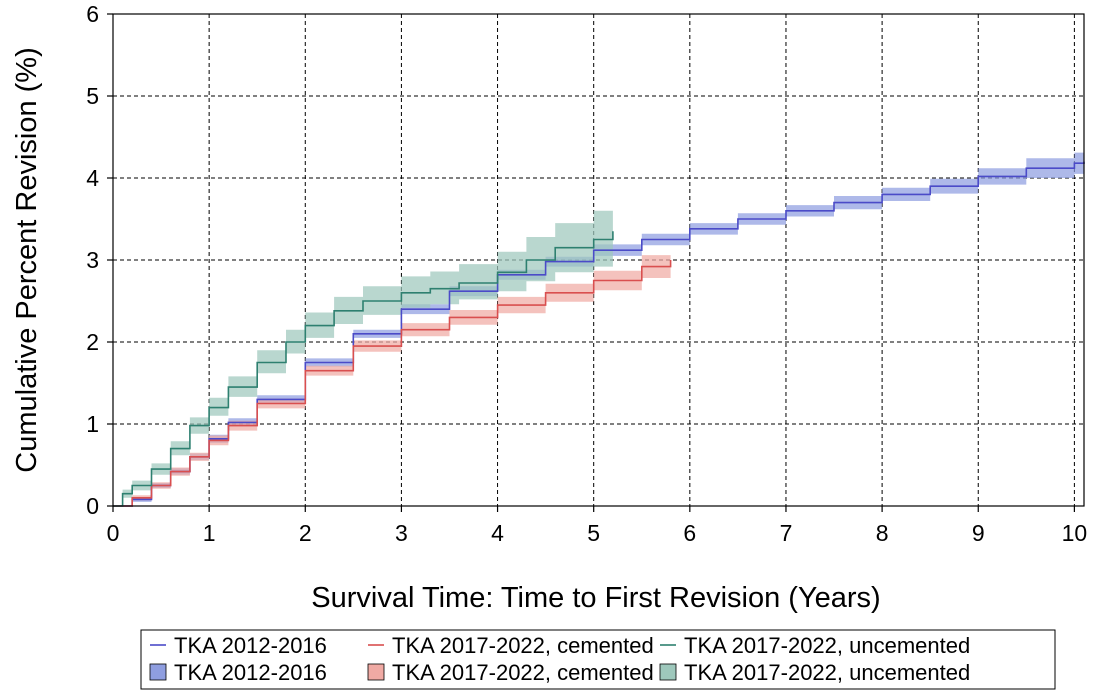 The height and width of the screenshot is (693, 1095). What do you see at coordinates (882, 533) in the screenshot?
I see `x-tick-label-8: 8` at bounding box center [882, 533].